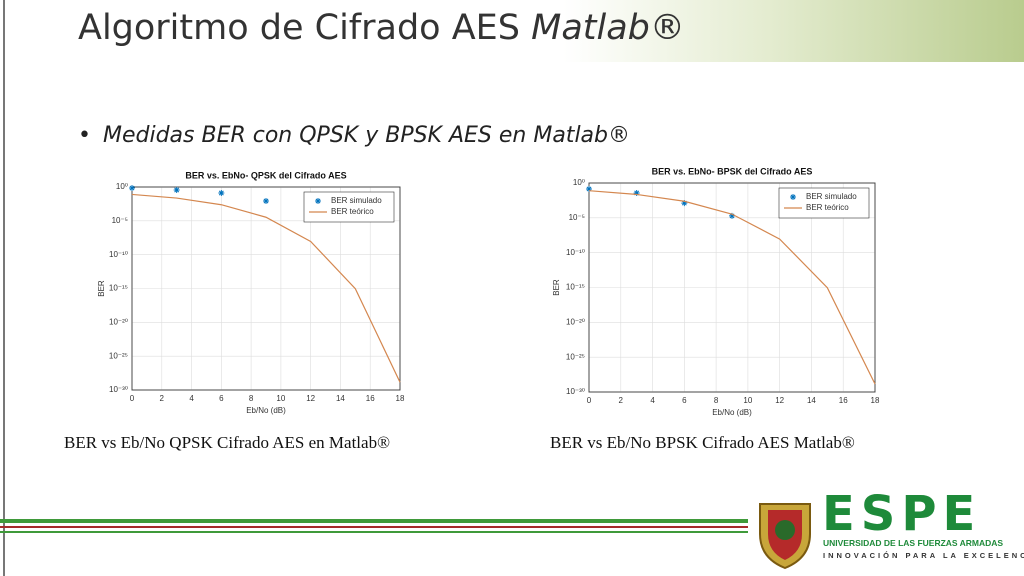 This screenshot has width=1024, height=576. I want to click on chart-title: BER vs. EbNo- QPSK del Cifrado AES, so click(265, 175).